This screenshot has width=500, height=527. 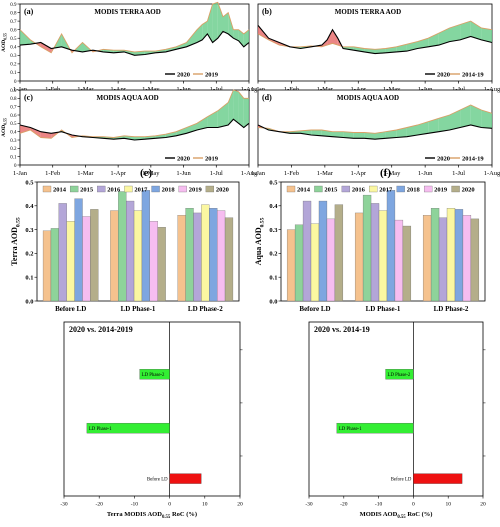 What do you see at coordinates (428, 189) in the screenshot?
I see `legend-swatch-2019` at bounding box center [428, 189].